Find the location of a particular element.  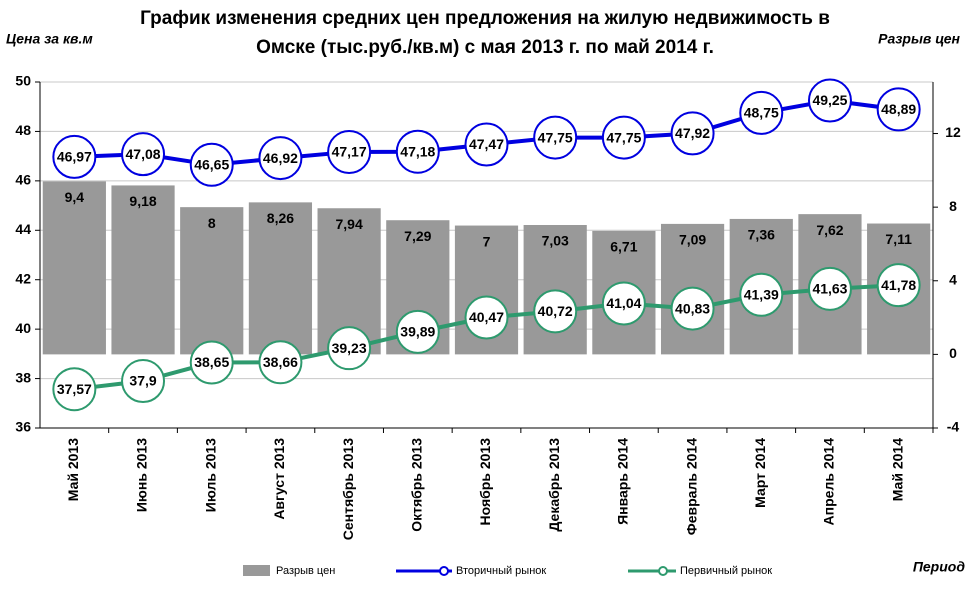

bar-value-label: 7,62 is located at coordinates (829, 230).